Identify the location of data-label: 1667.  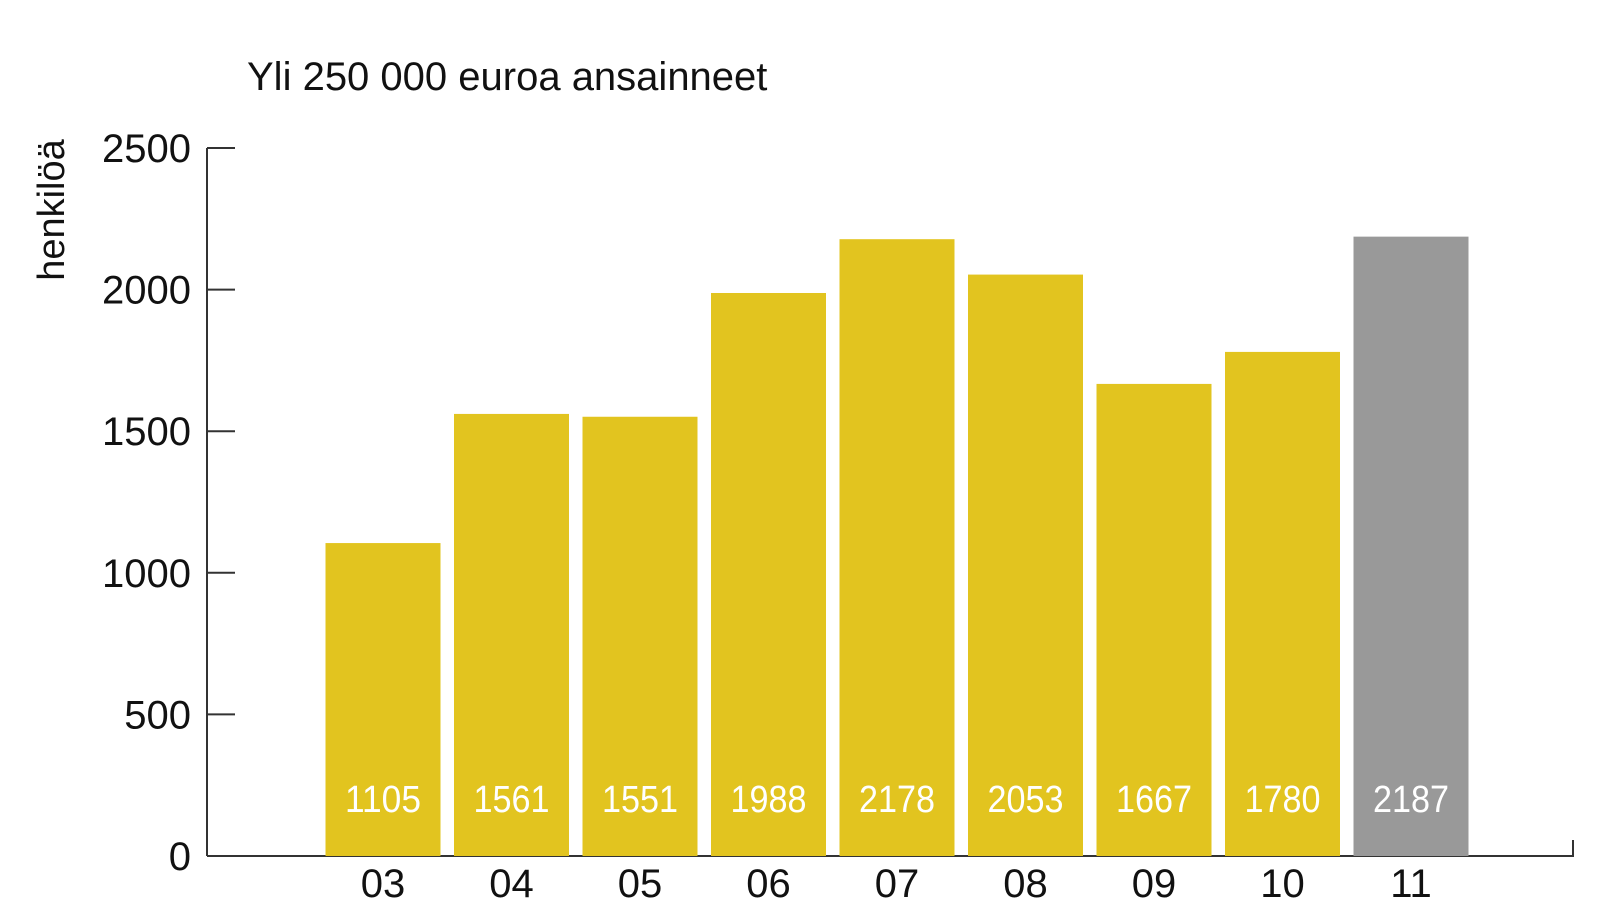
(1154, 800).